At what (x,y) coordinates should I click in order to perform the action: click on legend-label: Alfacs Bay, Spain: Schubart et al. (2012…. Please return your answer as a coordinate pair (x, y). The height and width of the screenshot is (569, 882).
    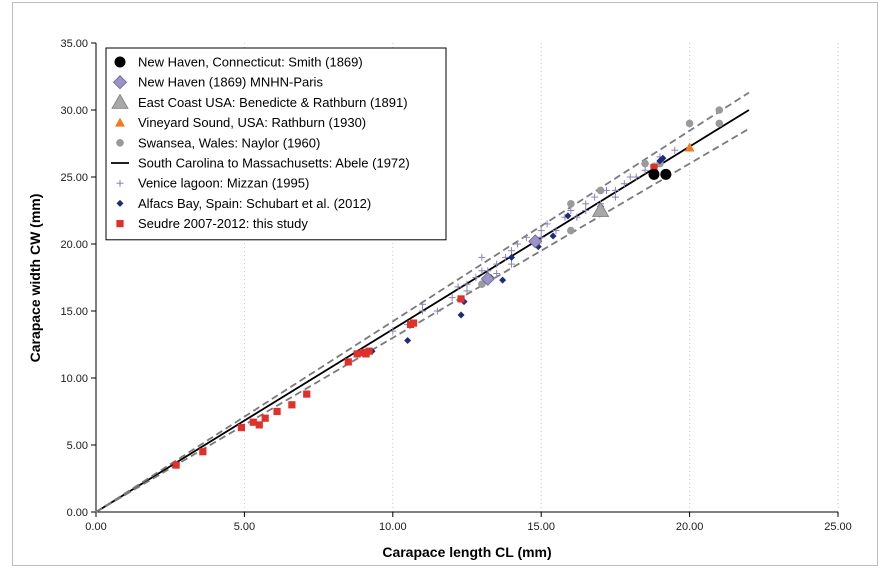
    Looking at the image, I should click on (254, 203).